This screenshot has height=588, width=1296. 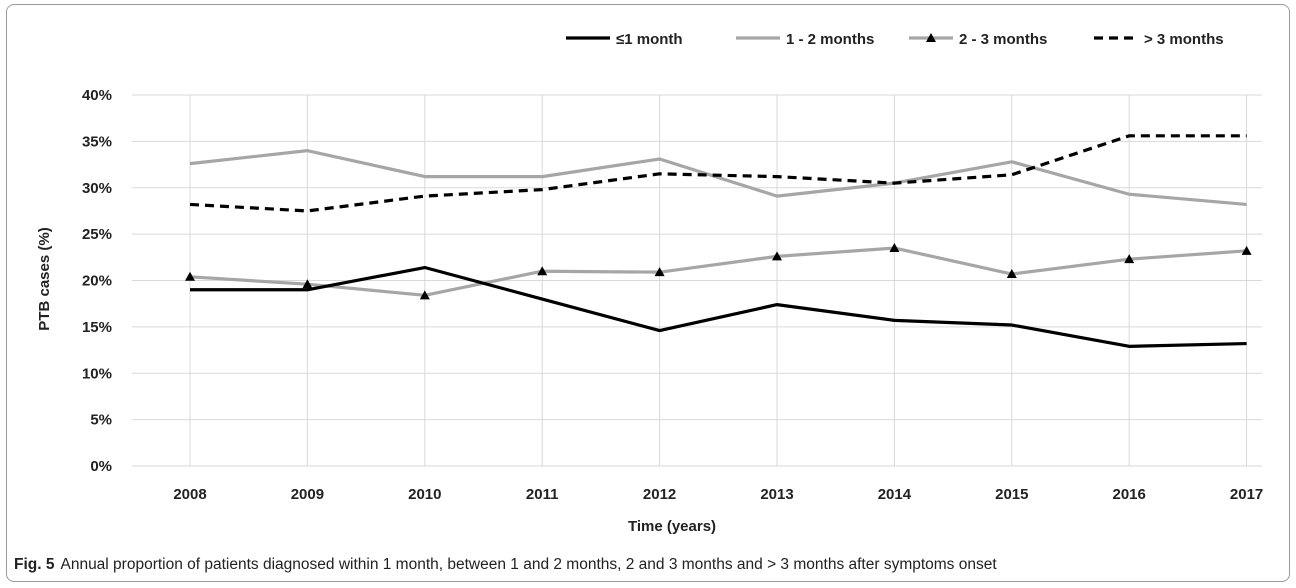 What do you see at coordinates (1129, 494) in the screenshot?
I see `x-tick-label: 2016` at bounding box center [1129, 494].